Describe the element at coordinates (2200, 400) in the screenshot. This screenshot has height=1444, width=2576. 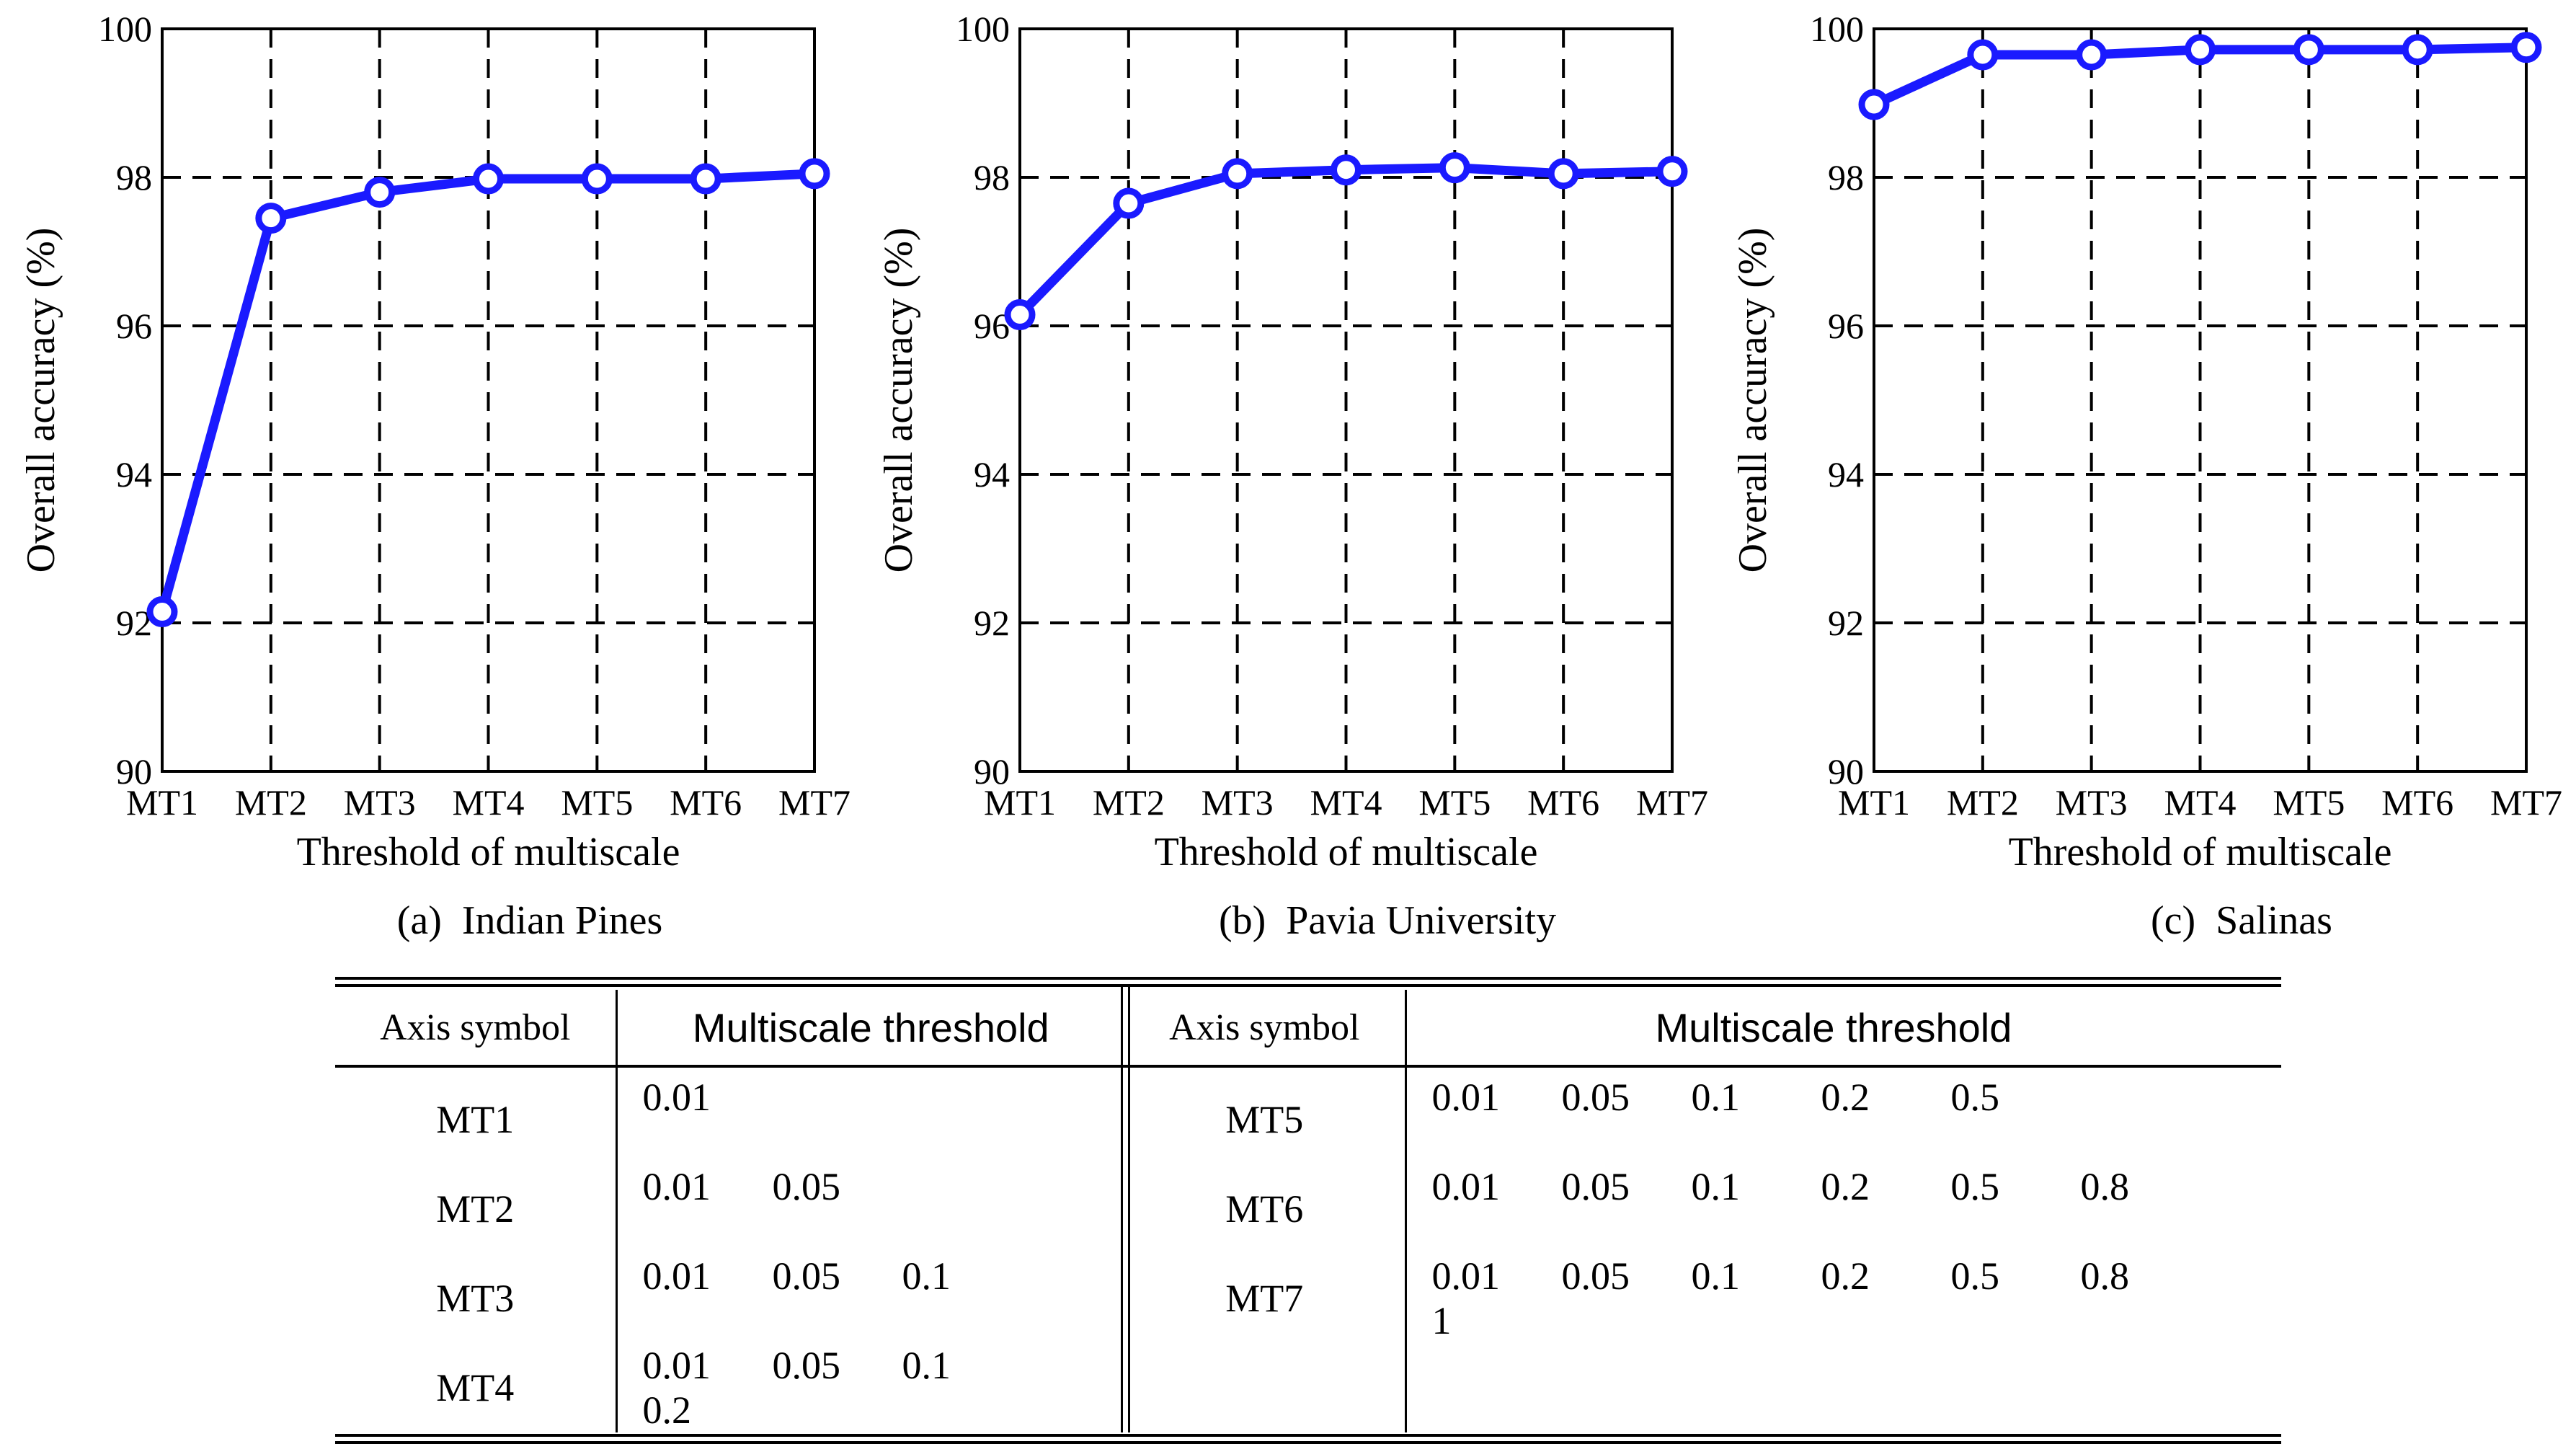
I see `chart-3-axes-frame` at that location.